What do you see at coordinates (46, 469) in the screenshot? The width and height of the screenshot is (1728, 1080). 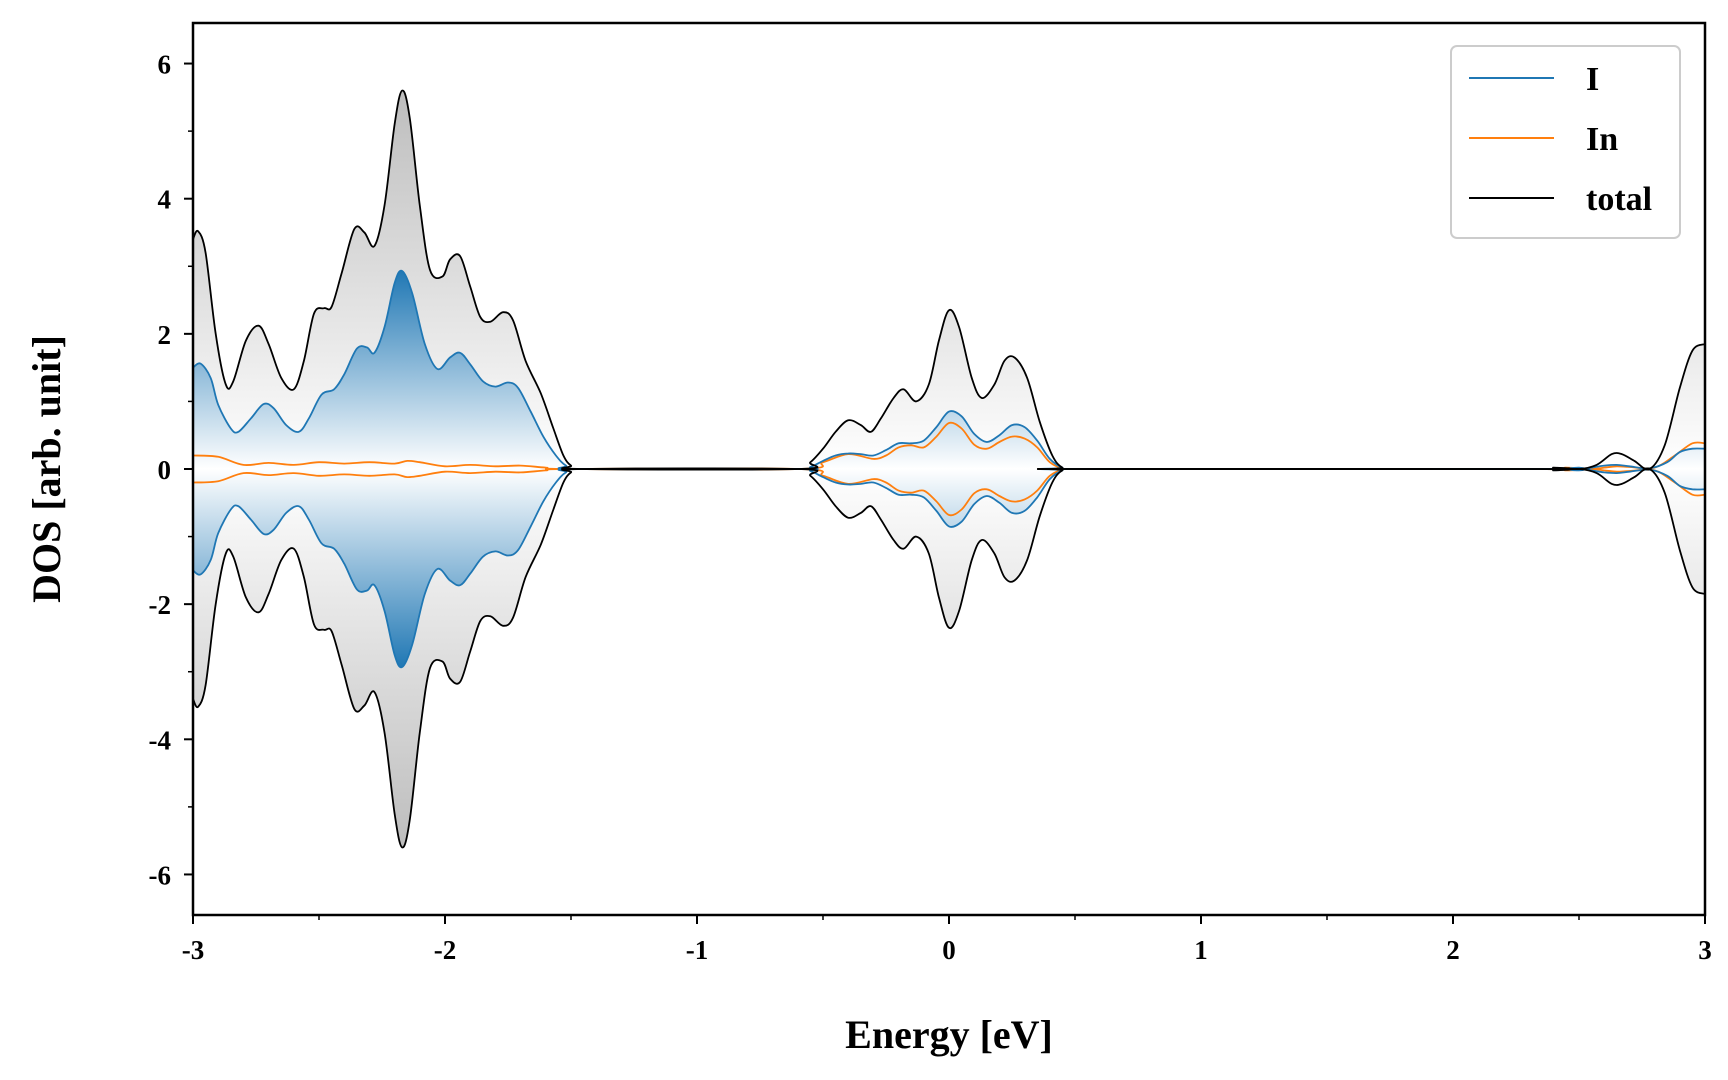 I see `y-axis-title: DOS [arb. unit]` at bounding box center [46, 469].